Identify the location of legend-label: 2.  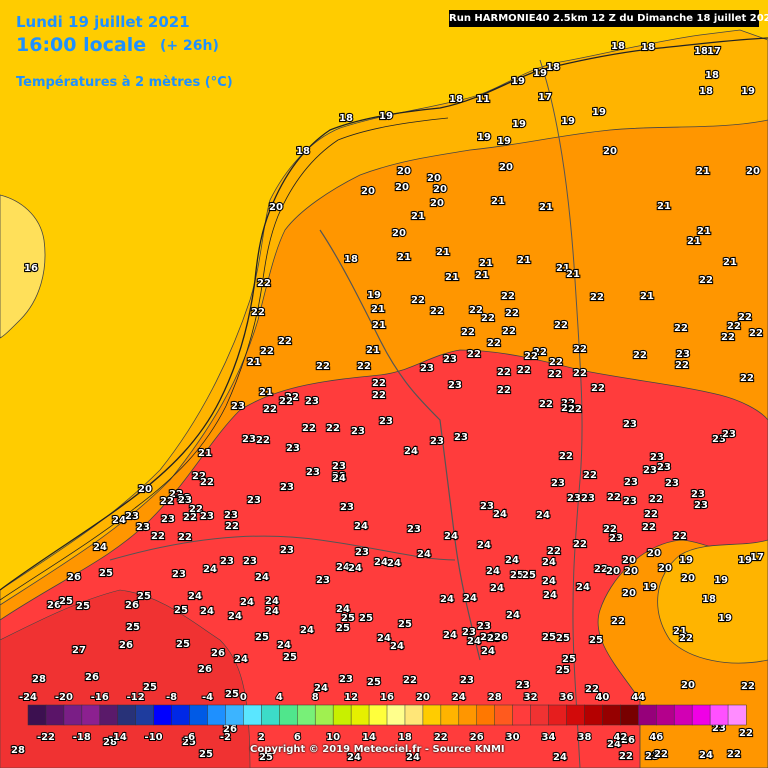
(261, 737).